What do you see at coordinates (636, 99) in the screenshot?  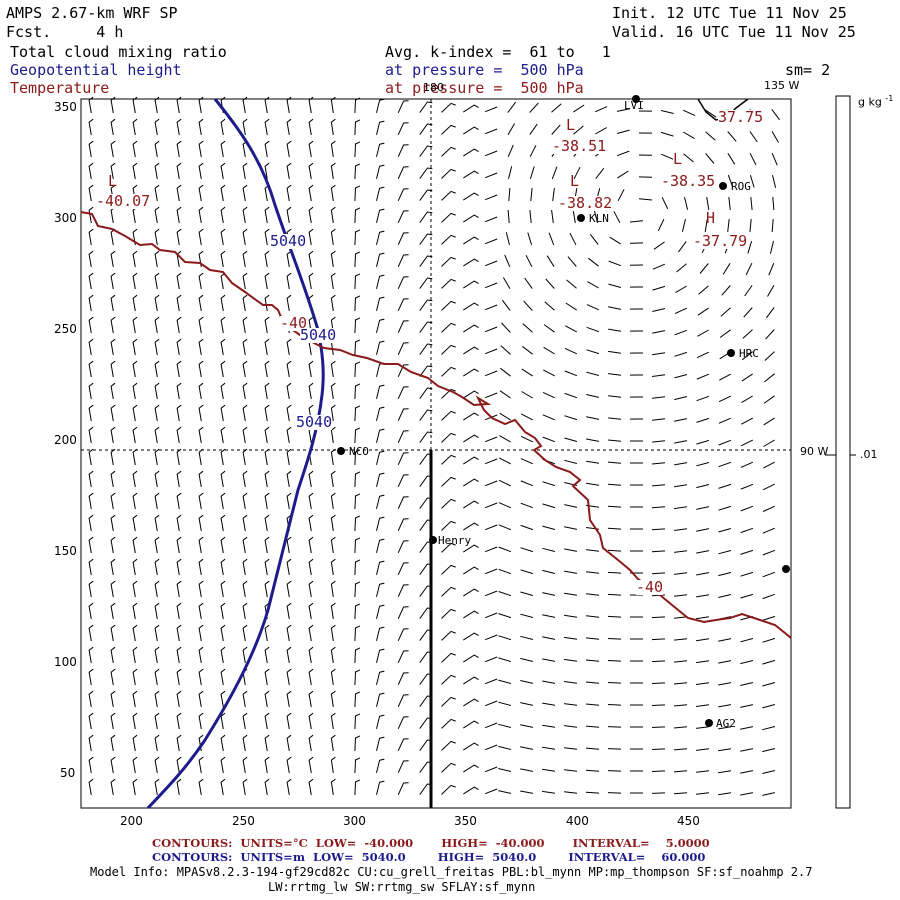 I see `station-lvi` at bounding box center [636, 99].